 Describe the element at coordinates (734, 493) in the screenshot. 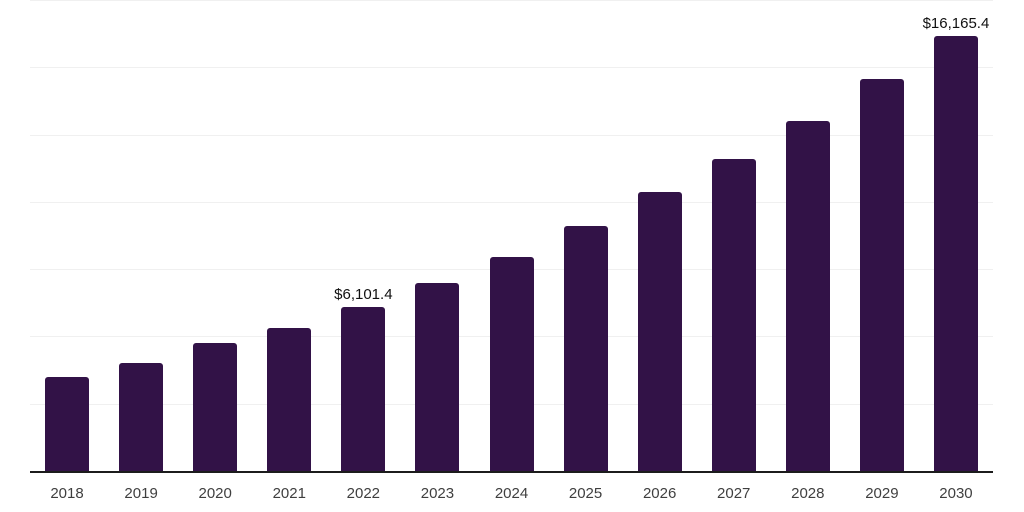

I see `x-tick-label-2027: 2027` at that location.